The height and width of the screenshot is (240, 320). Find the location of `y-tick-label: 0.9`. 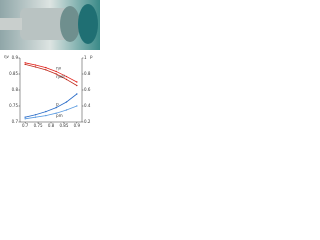

y-tick-label: 0.9 is located at coordinates (15, 57).